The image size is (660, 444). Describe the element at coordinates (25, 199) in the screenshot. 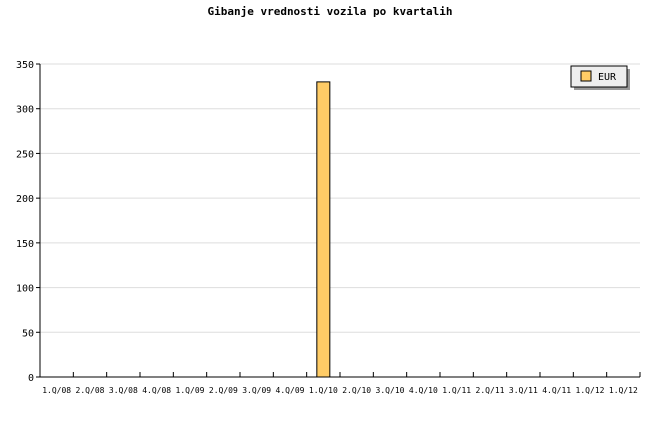

I see `y-tick-label: 200` at that location.